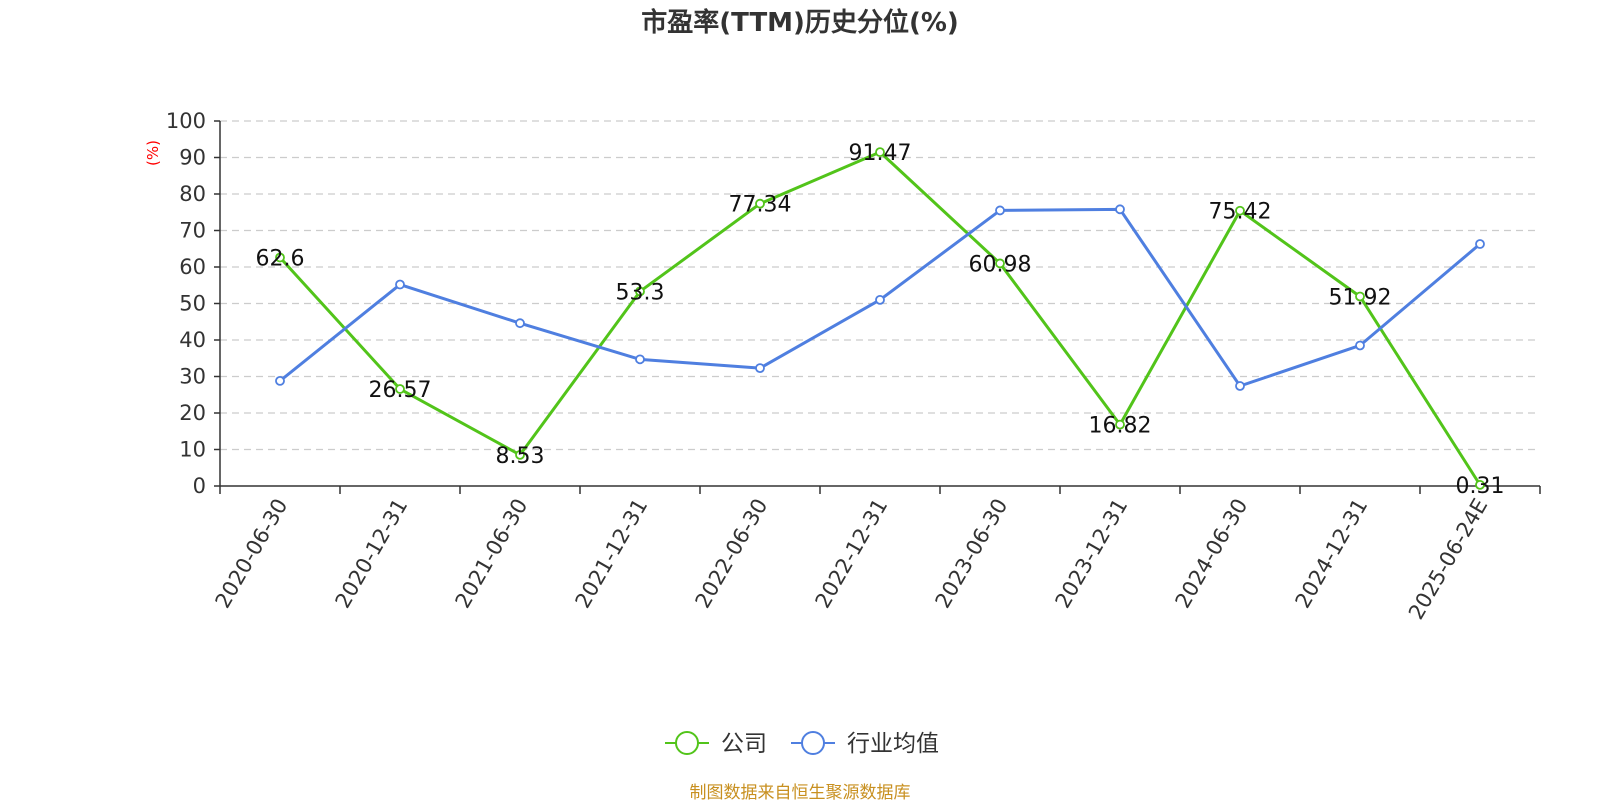  Describe the element at coordinates (199, 486) in the screenshot. I see `y-tick-label: 0` at that location.